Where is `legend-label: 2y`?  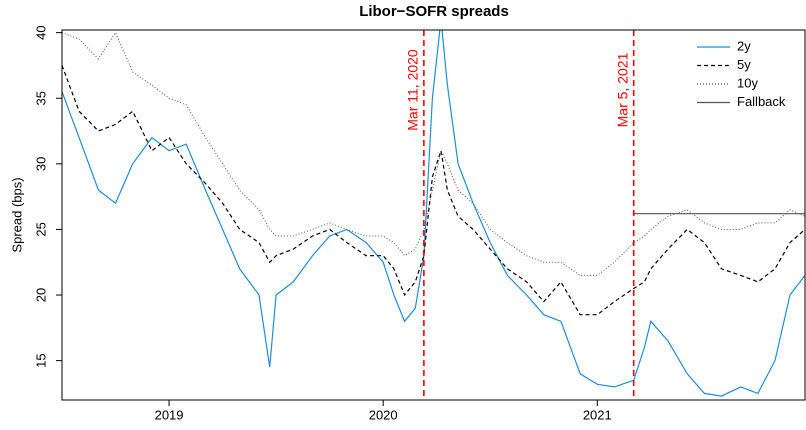
legend-label: 2y is located at coordinates (744, 45).